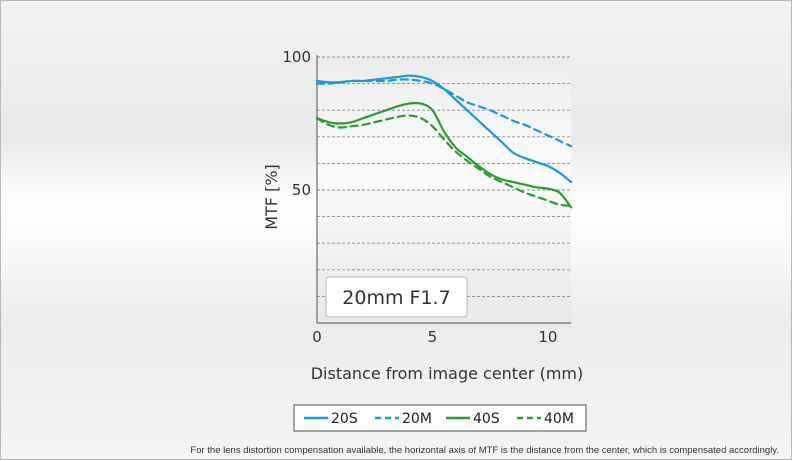 This screenshot has width=792, height=461. I want to click on series-40s-line, so click(444, 155).